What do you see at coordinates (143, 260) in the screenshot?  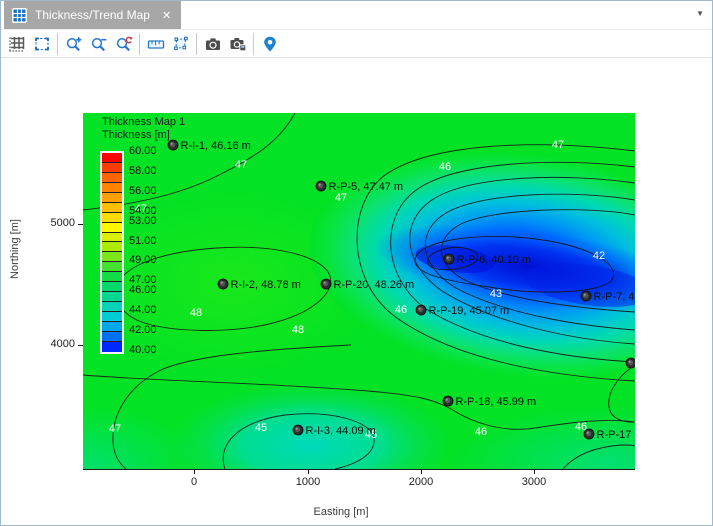 I see `legend-tick-label: 49.00` at bounding box center [143, 260].